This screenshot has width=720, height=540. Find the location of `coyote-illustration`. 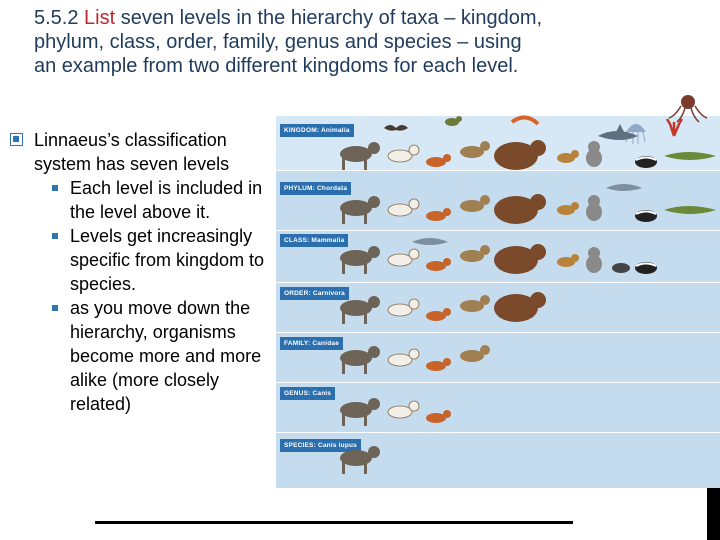

coyote-illustration is located at coordinates (475, 251).